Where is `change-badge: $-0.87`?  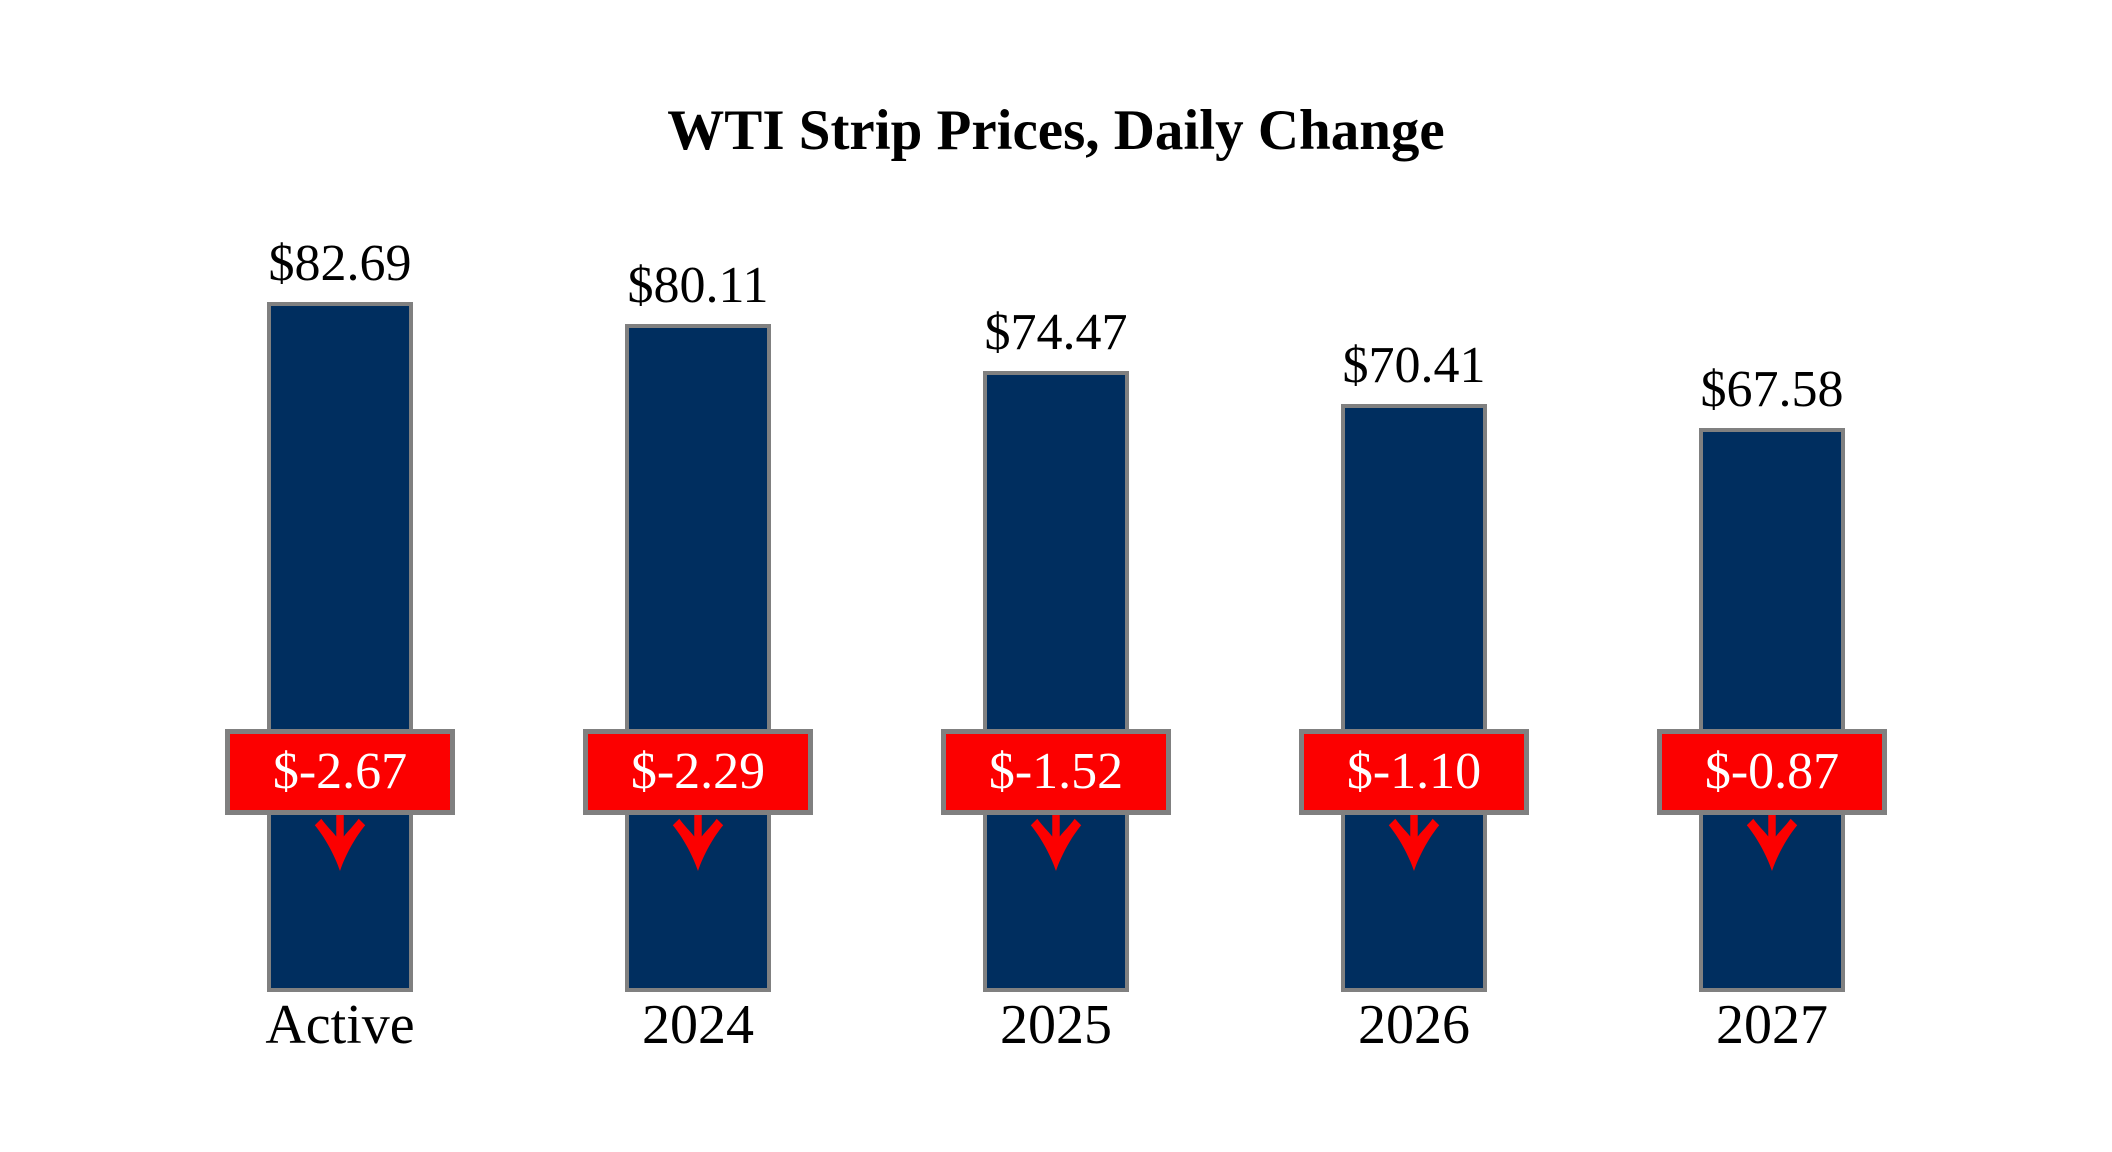
change-badge: $-0.87 is located at coordinates (1772, 772).